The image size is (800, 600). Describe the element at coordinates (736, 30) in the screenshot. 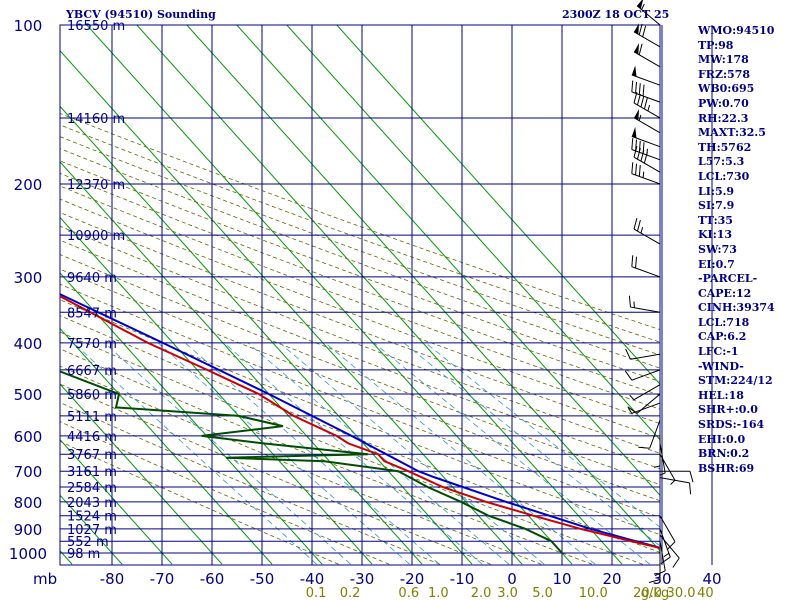

I see `stat-line: WMO:94510` at that location.